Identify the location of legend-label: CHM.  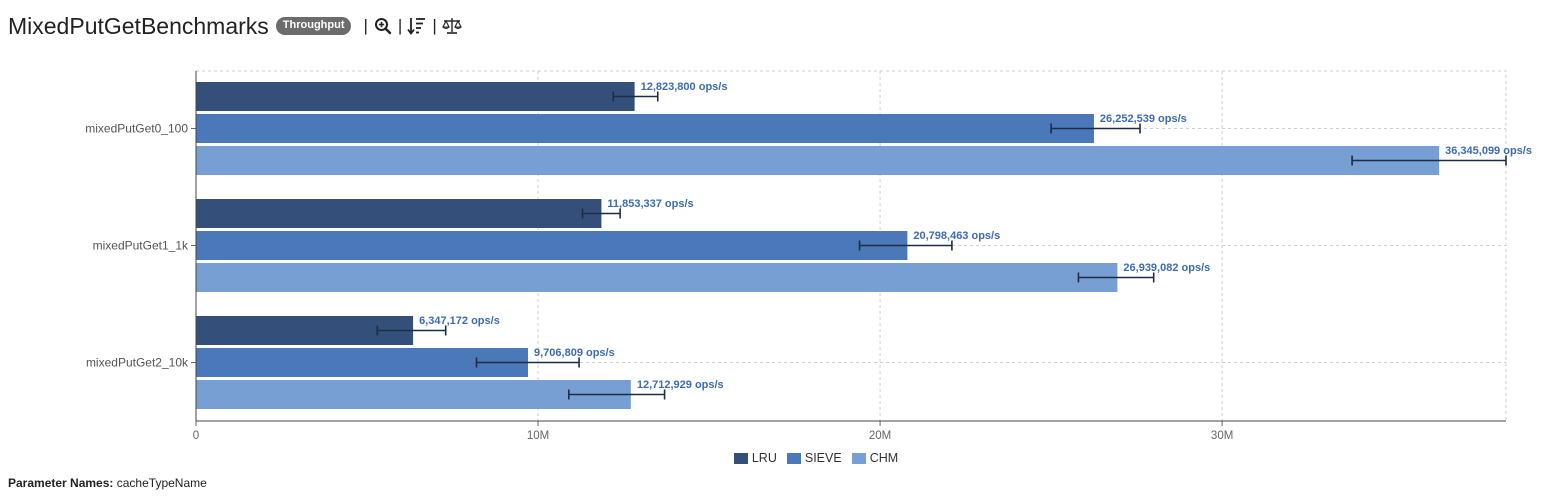
(884, 458).